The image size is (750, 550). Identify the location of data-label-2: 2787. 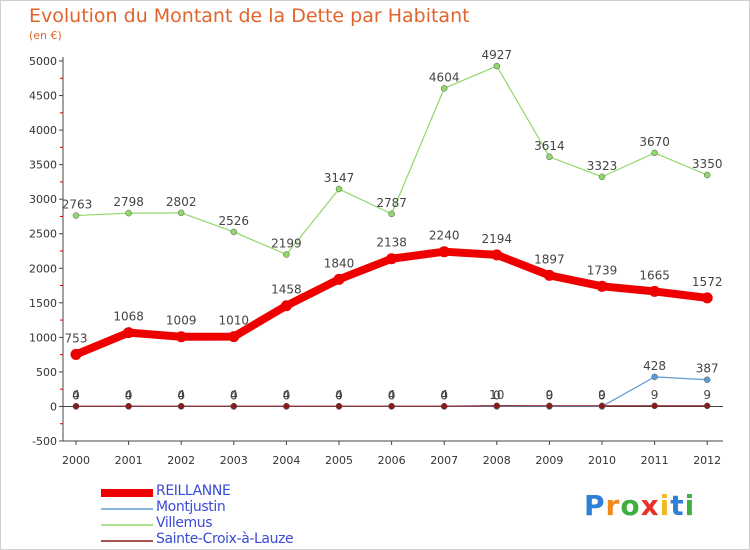
(391, 203).